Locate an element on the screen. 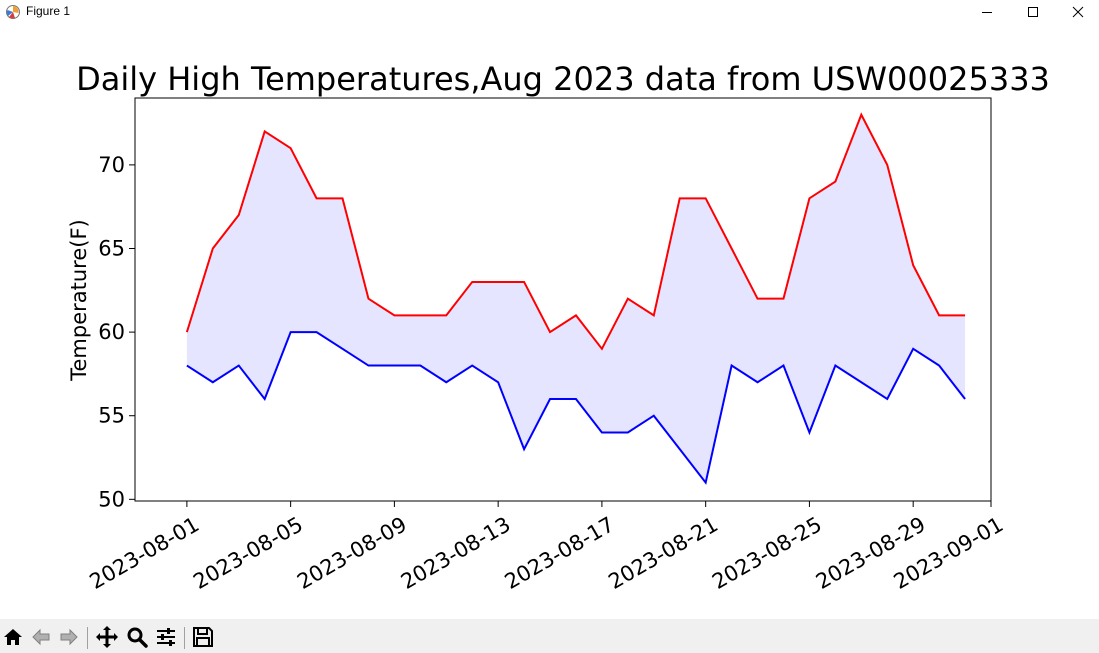 The height and width of the screenshot is (653, 1099). x-tick-label: 2023-08-09 is located at coordinates (352, 553).